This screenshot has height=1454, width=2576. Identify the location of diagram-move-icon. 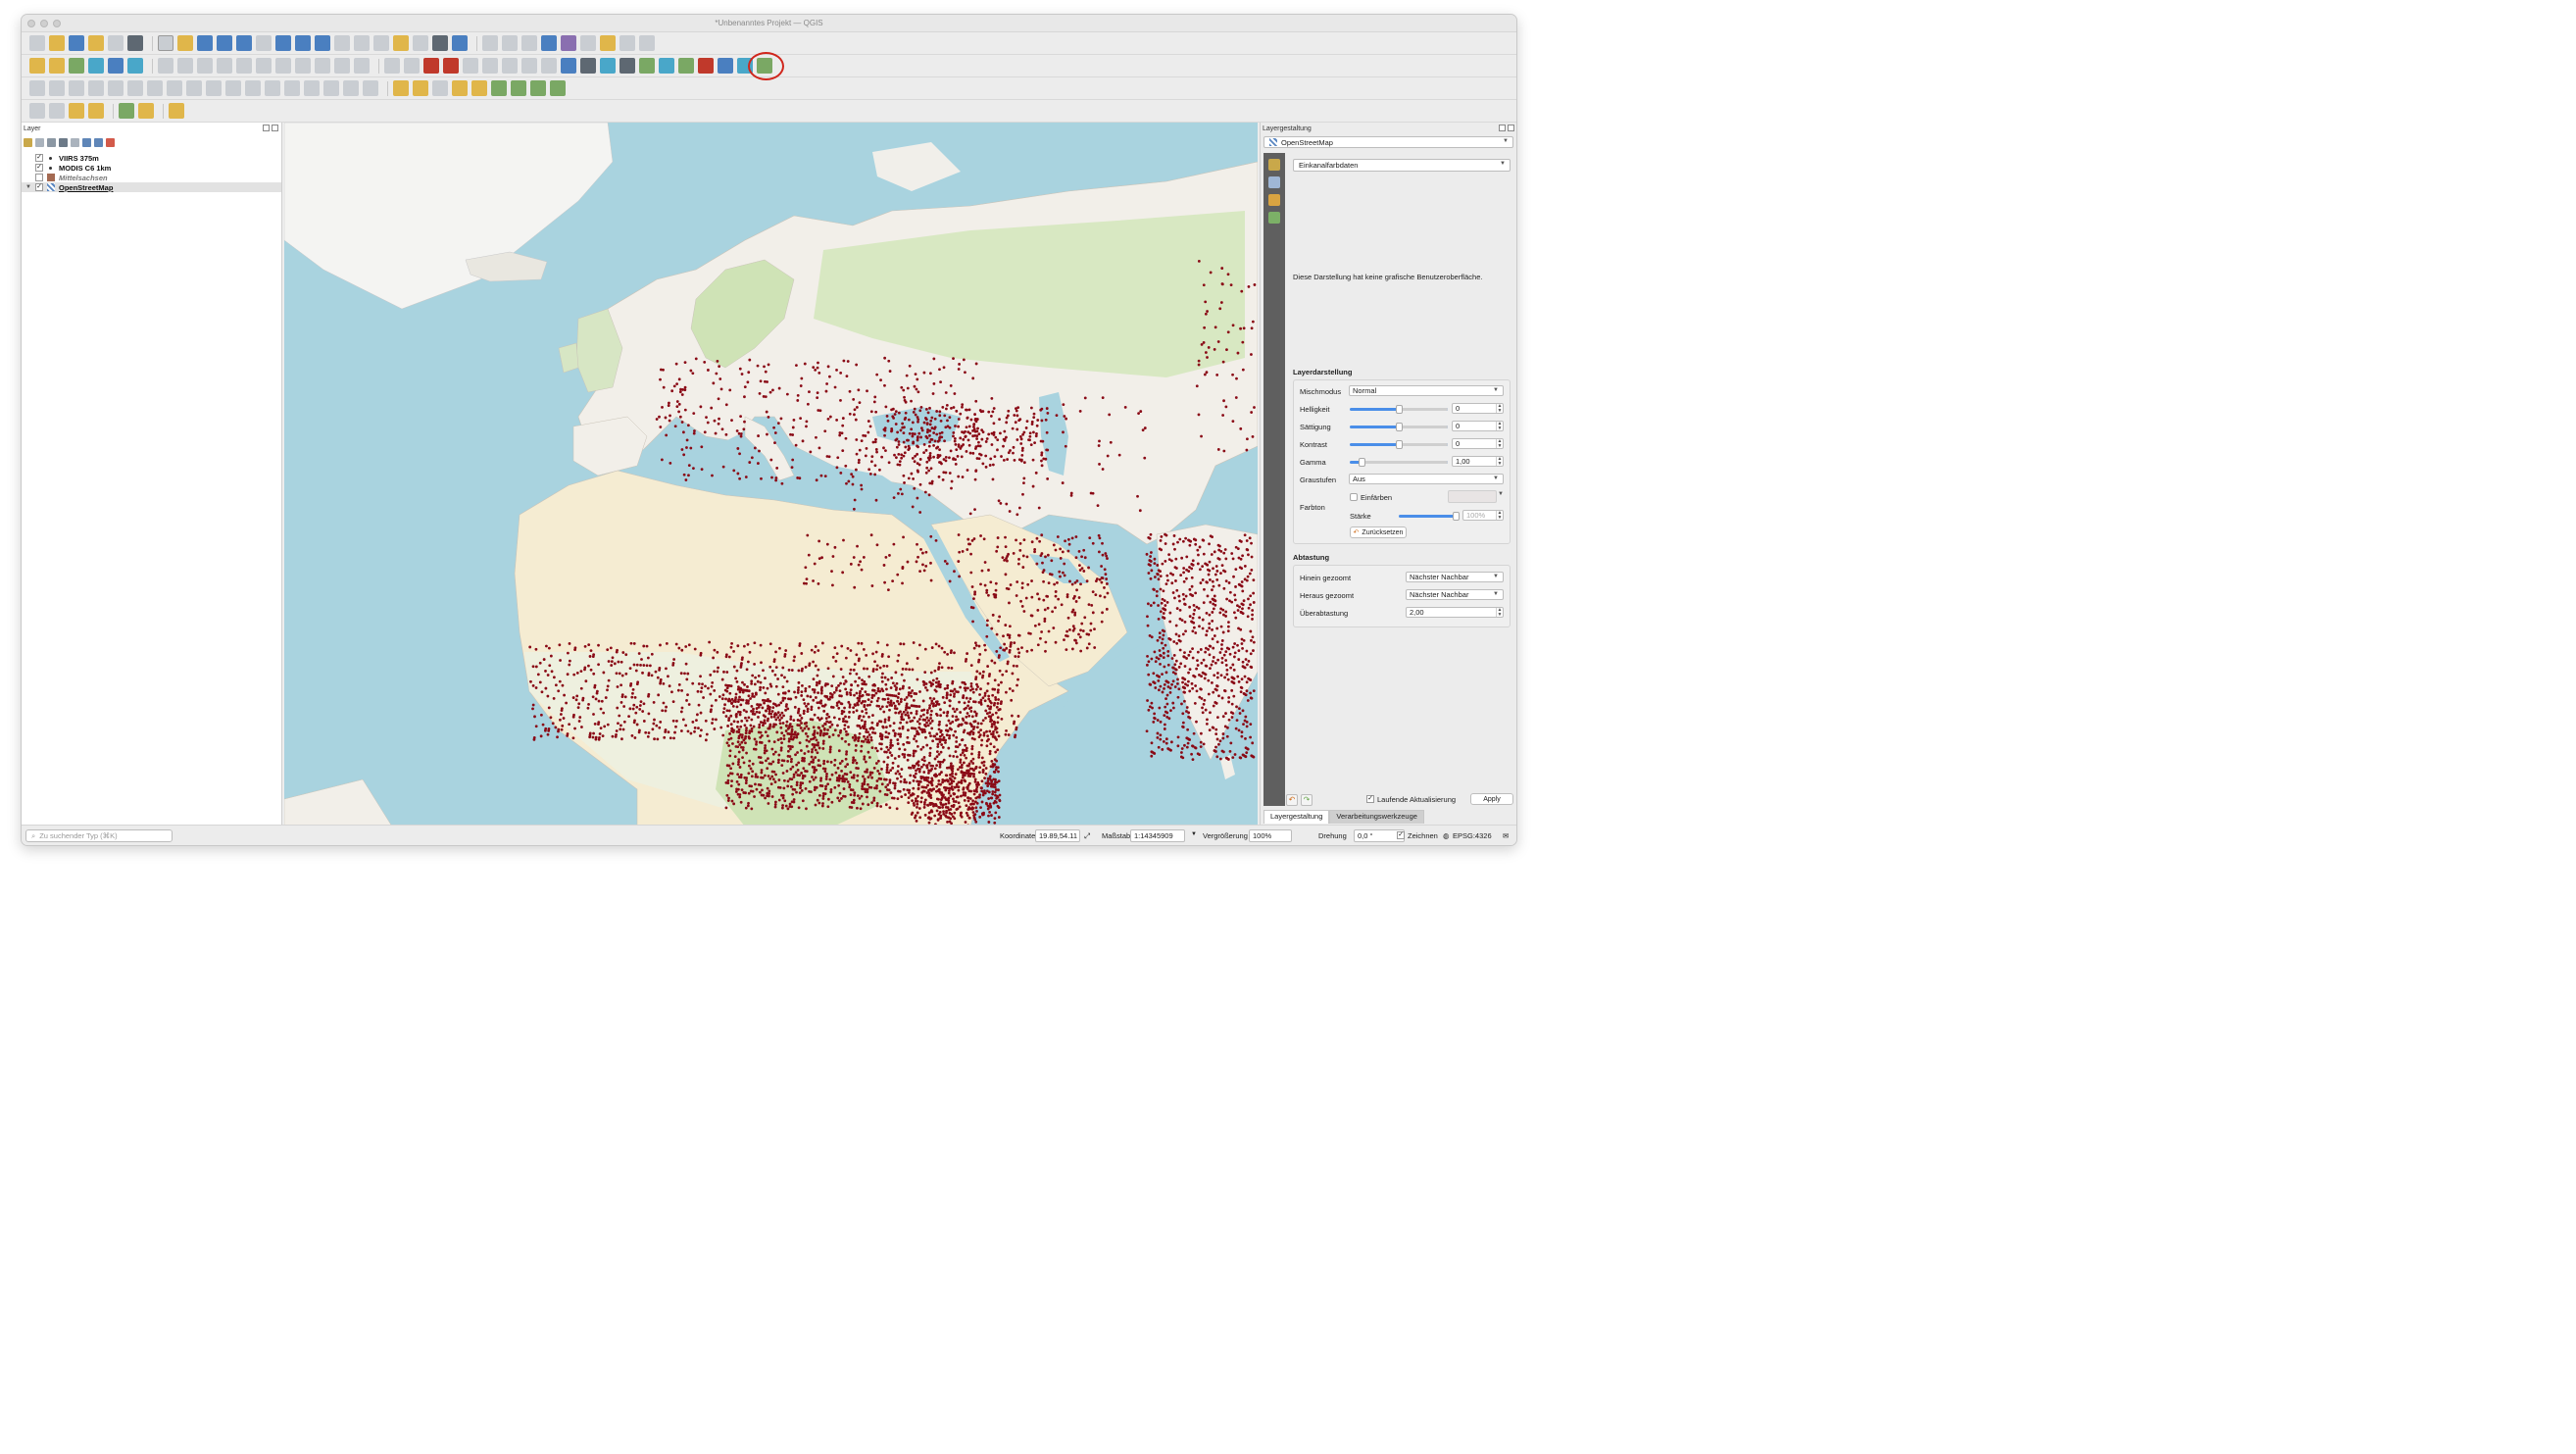
(549, 66).